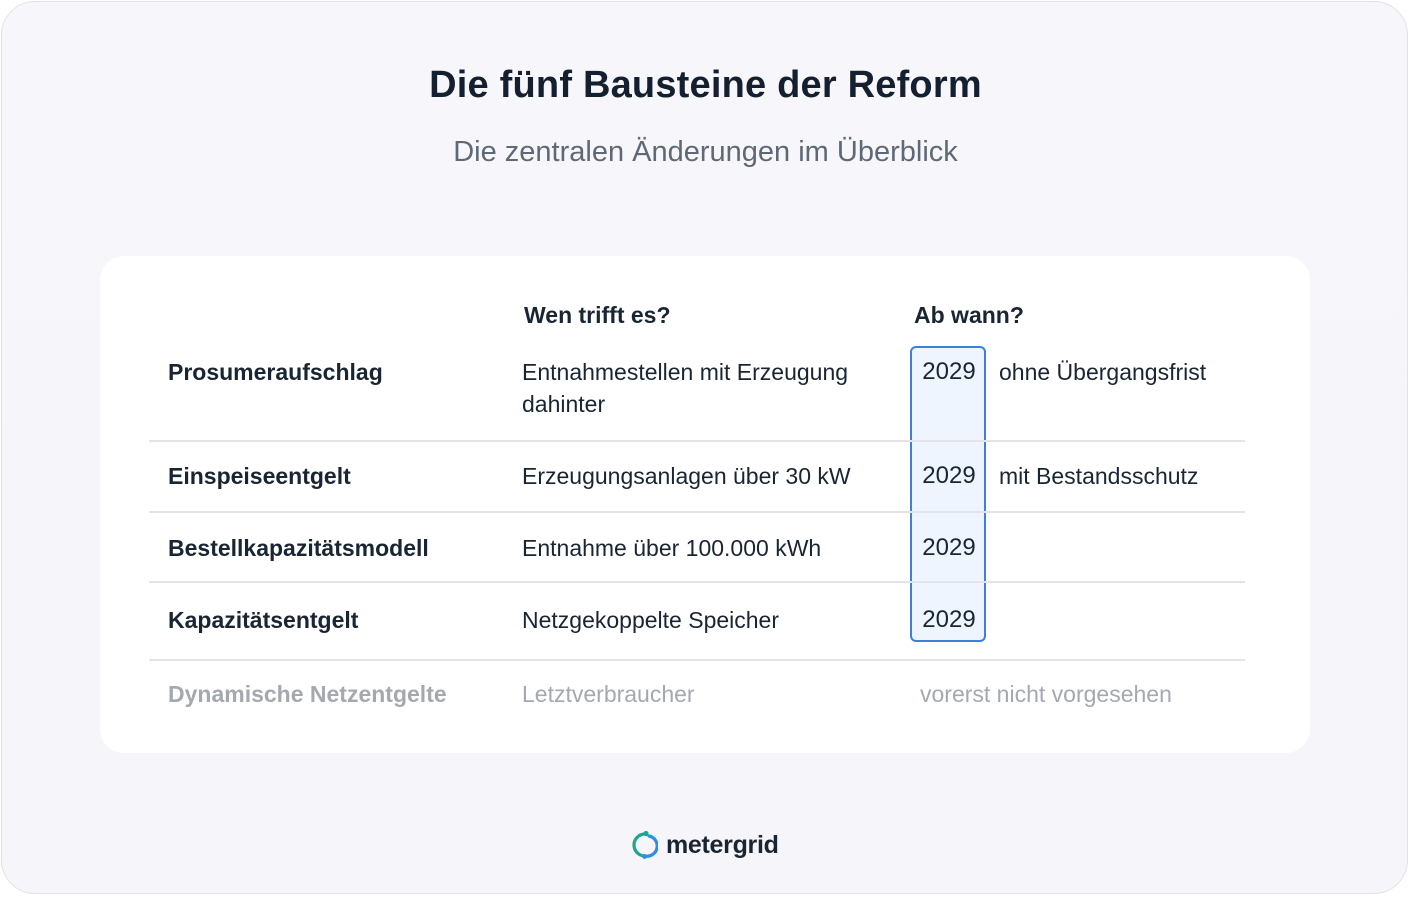  I want to click on page-title: Die fünf Bausteine der Reform, so click(705, 85).